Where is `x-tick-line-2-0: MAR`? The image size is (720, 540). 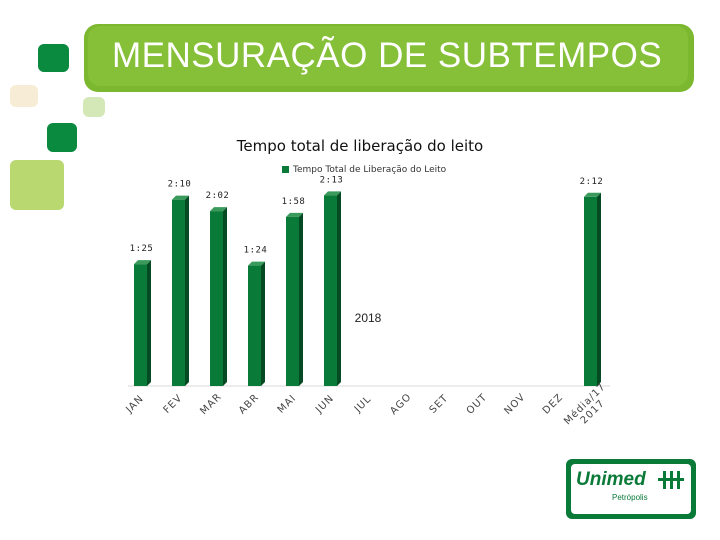
x-tick-line-2-0: MAR is located at coordinates (211, 404).